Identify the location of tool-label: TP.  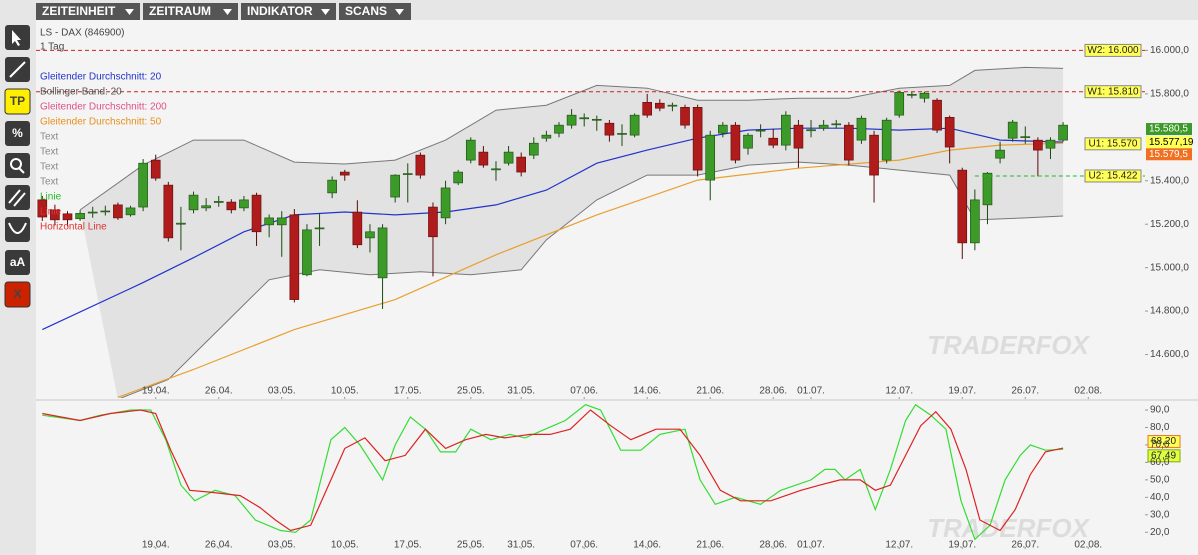
(17, 101).